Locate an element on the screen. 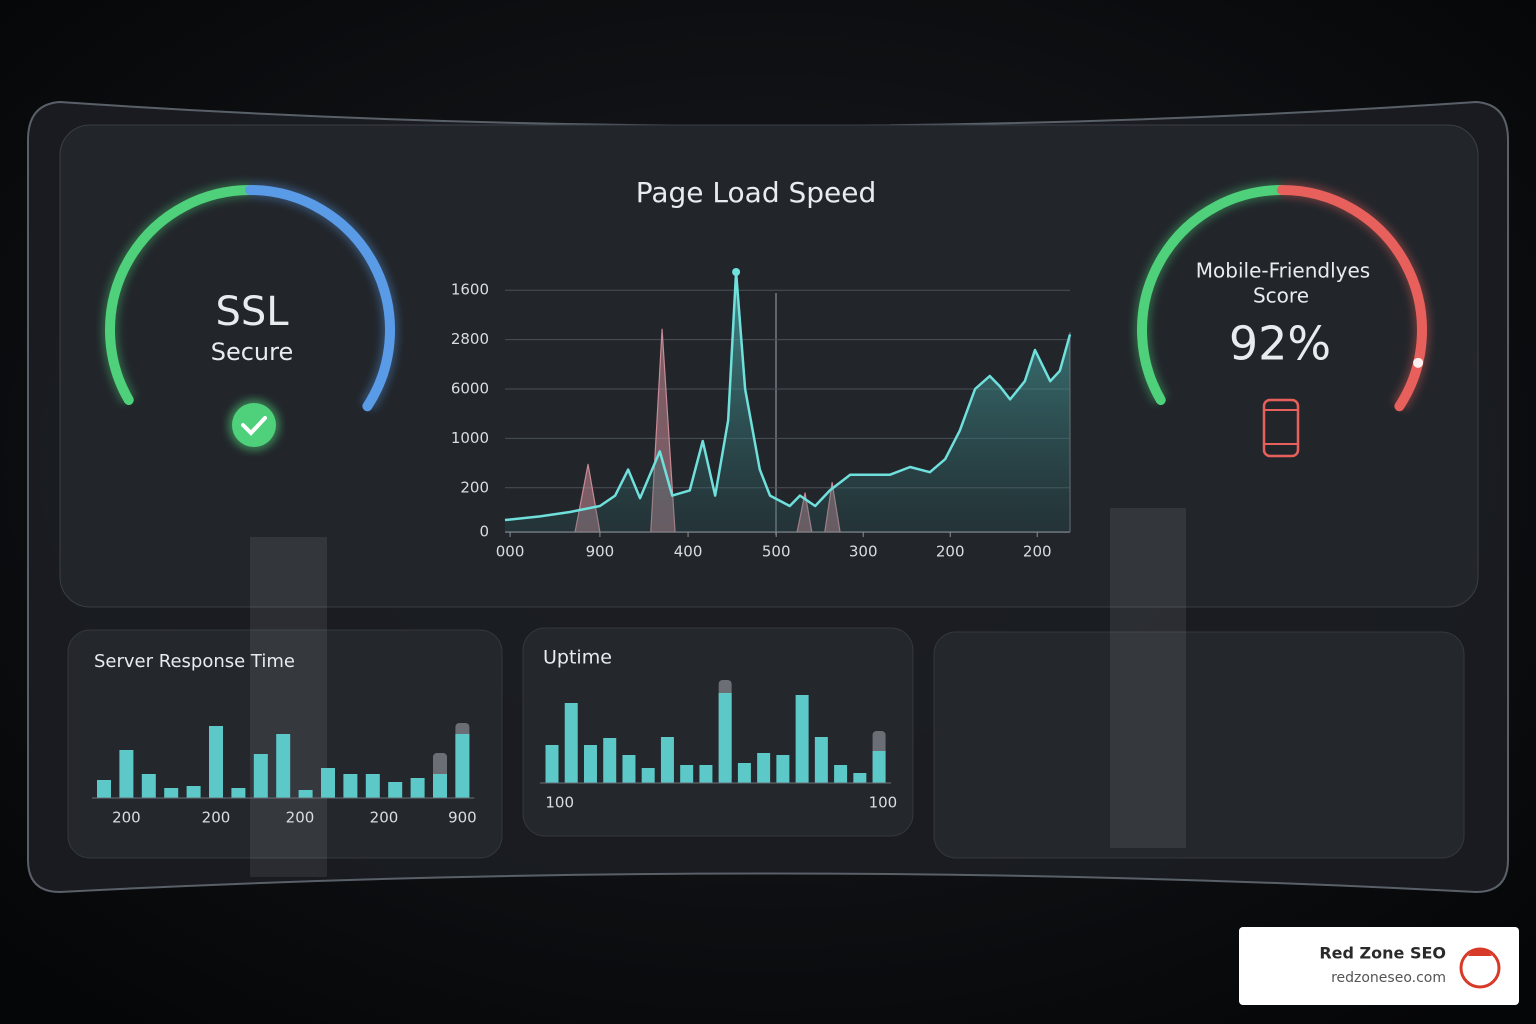 Image resolution: width=1536 pixels, height=1024 pixels. ssl-gauge: SSL Secure is located at coordinates (250, 316).